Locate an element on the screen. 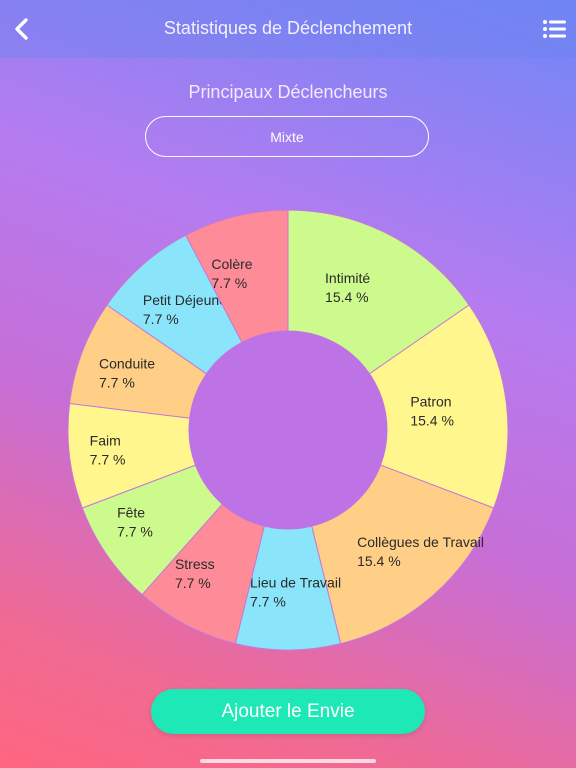 The image size is (576, 768). slice-label: Lieu de Travail is located at coordinates (295, 583).